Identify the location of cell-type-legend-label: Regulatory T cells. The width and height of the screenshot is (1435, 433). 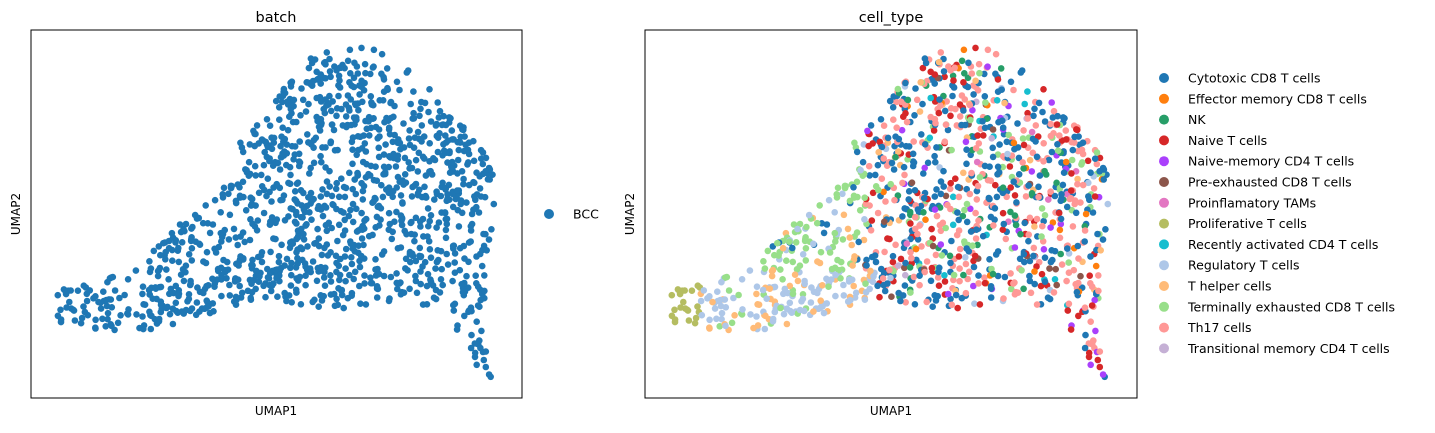
(1244, 265).